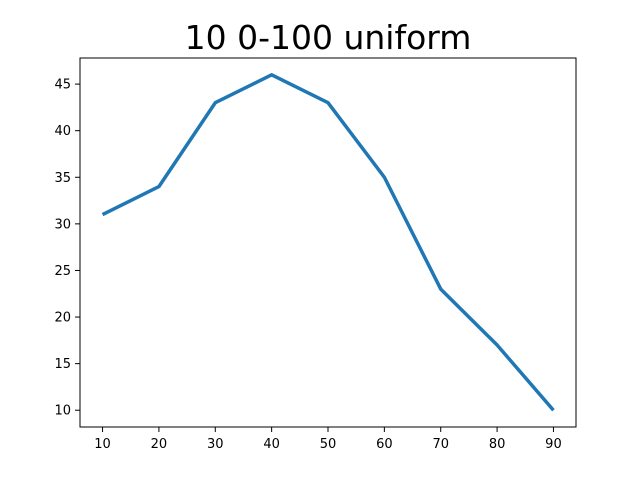 The height and width of the screenshot is (480, 640). What do you see at coordinates (159, 444) in the screenshot?
I see `x-tick-label: 20` at bounding box center [159, 444].